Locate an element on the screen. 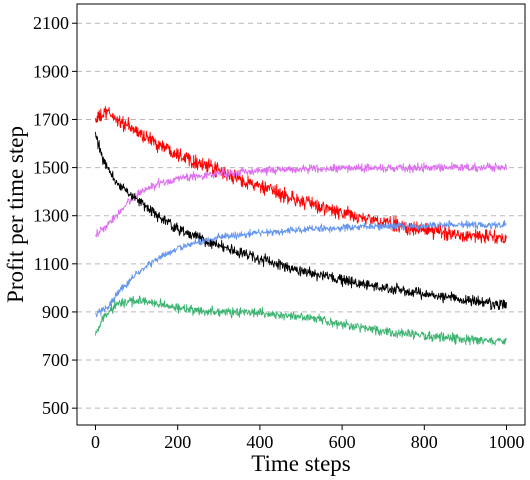  x-axis-label: Time steps is located at coordinates (301, 463).